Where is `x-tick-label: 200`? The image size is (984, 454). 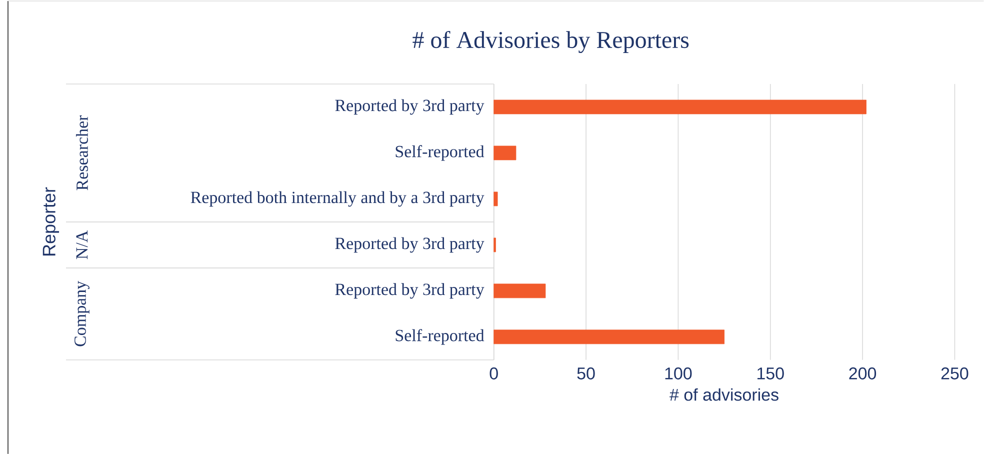 x-tick-label: 200 is located at coordinates (862, 373).